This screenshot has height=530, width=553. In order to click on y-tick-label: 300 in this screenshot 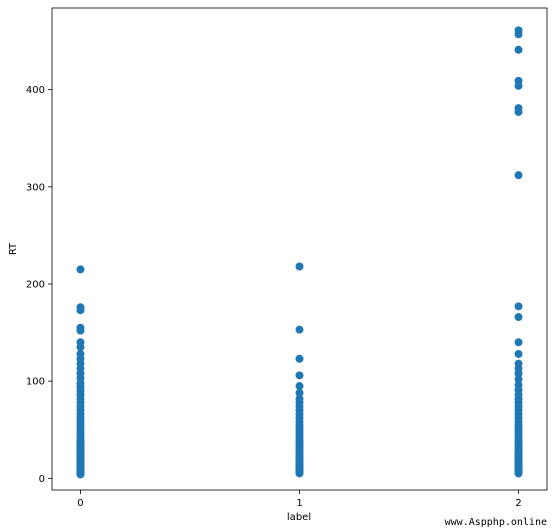, I will do `click(35, 187)`.